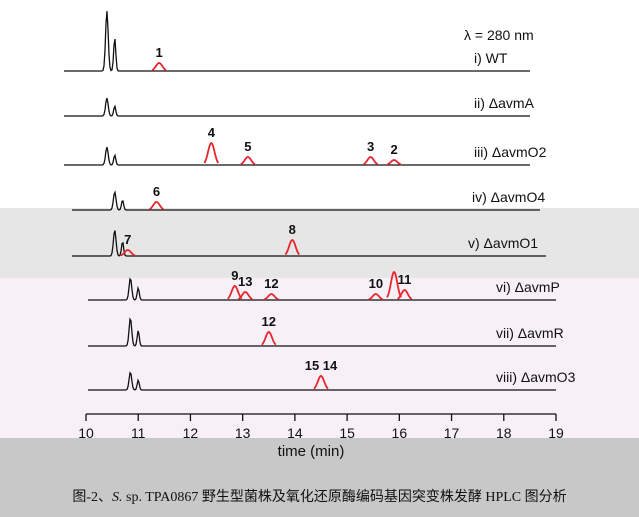  What do you see at coordinates (405, 279) in the screenshot?
I see `peak-label: 11` at bounding box center [405, 279].